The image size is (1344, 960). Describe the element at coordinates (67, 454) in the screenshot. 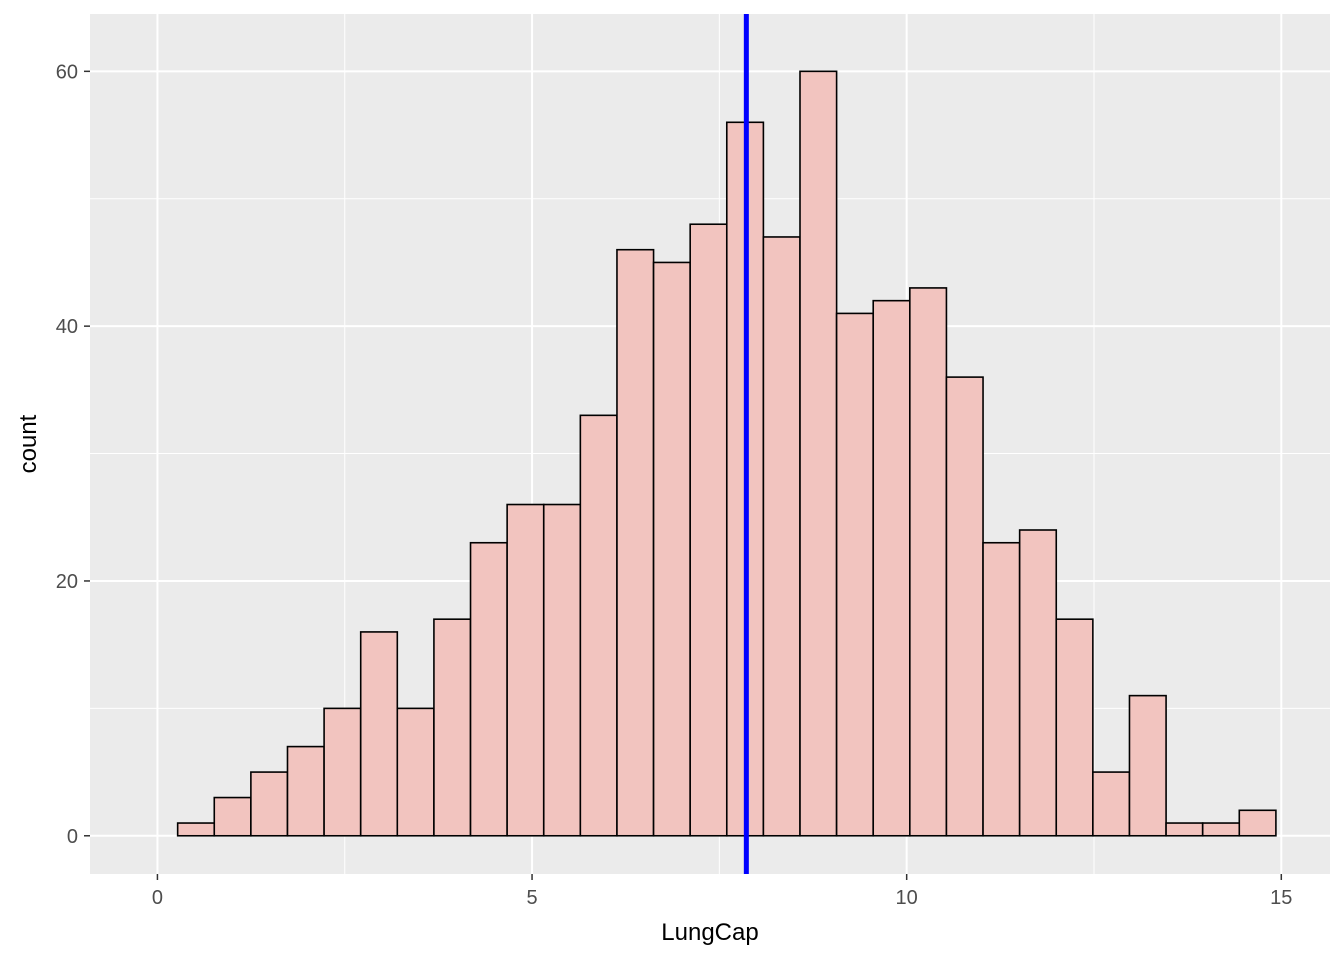

I see `y-axis-tick-labels: 0 20 40 60` at that location.